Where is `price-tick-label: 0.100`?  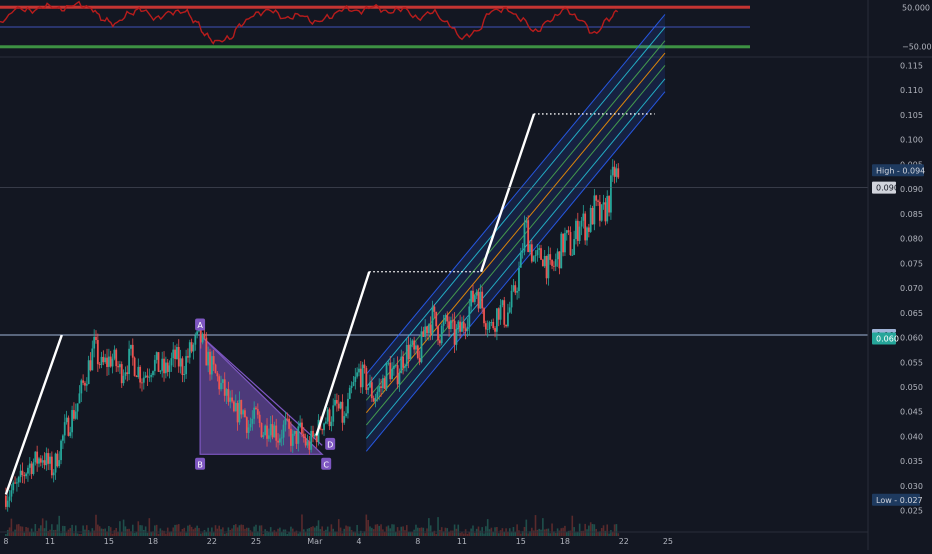 price-tick-label: 0.100 is located at coordinates (911, 140).